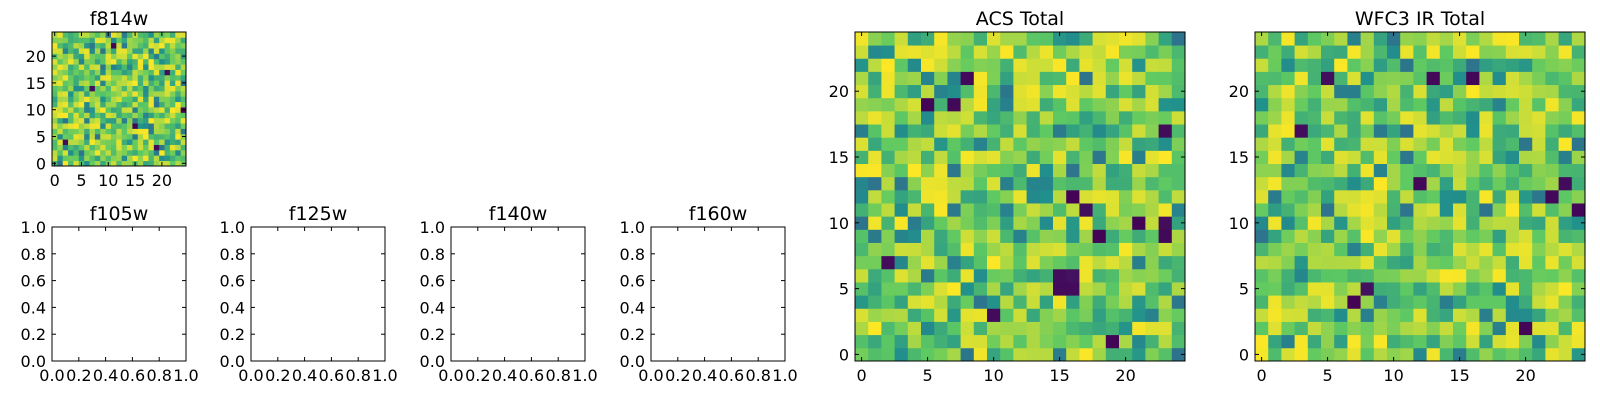 This screenshot has width=1600, height=400. Describe the element at coordinates (844, 354) in the screenshot. I see `acs-total-ytick-label: 0` at that location.